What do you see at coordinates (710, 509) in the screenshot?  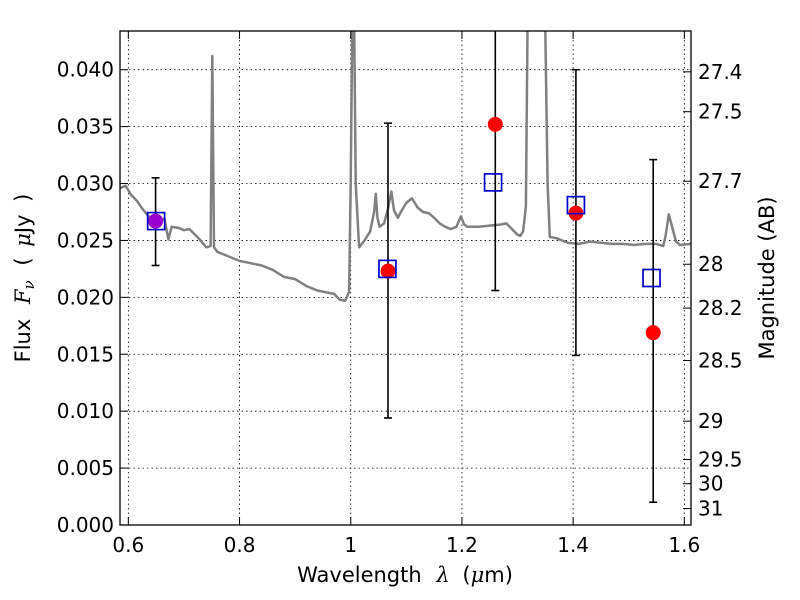 I see `y2-tick-label: 31` at bounding box center [710, 509].